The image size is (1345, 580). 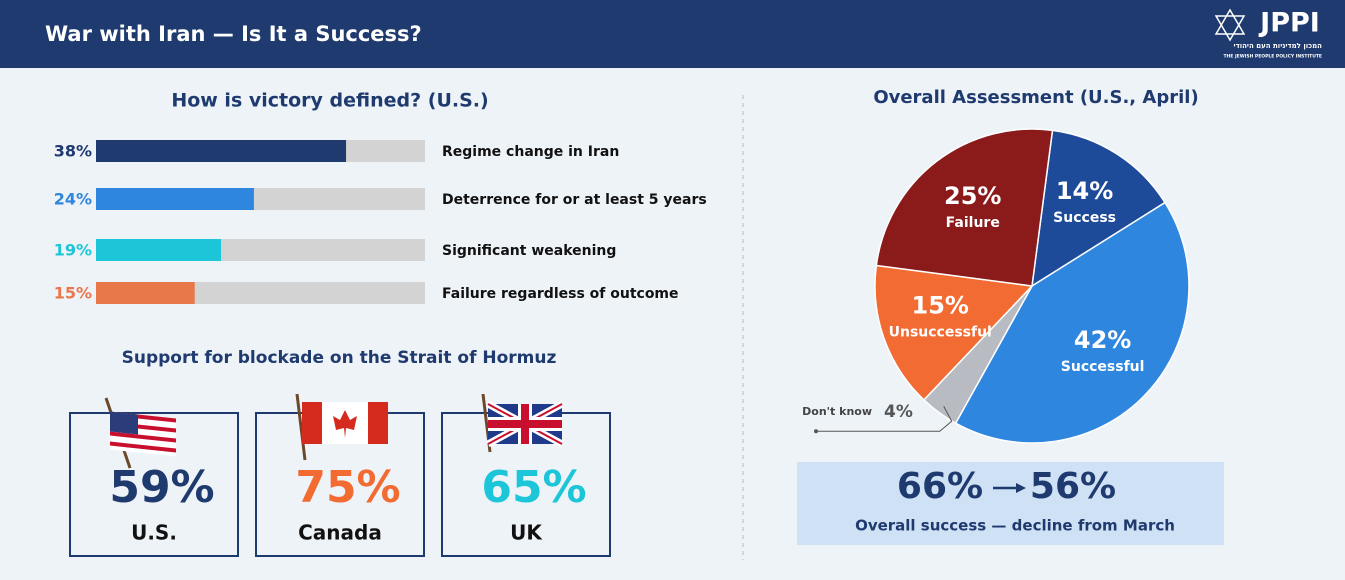 I want to click on slice-category: Don't know, so click(x=837, y=411).